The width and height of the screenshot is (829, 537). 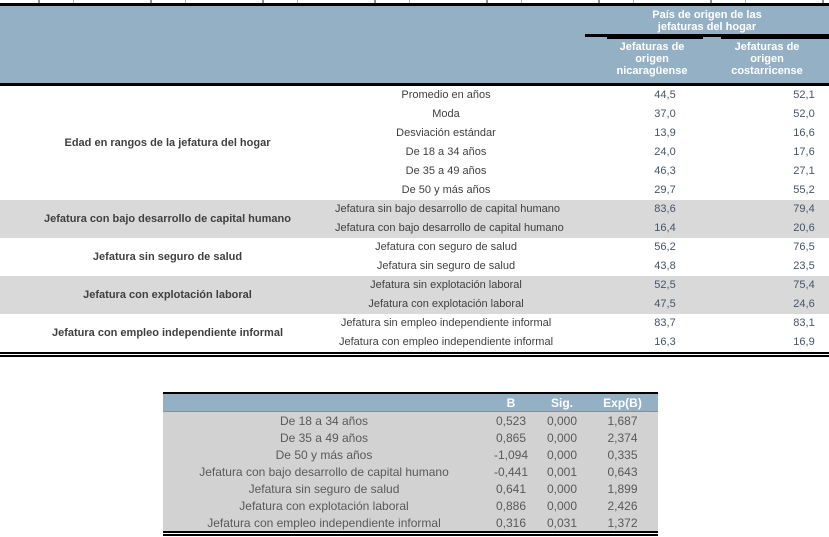 I want to click on sig-value-cell: 0,001, so click(x=562, y=471).